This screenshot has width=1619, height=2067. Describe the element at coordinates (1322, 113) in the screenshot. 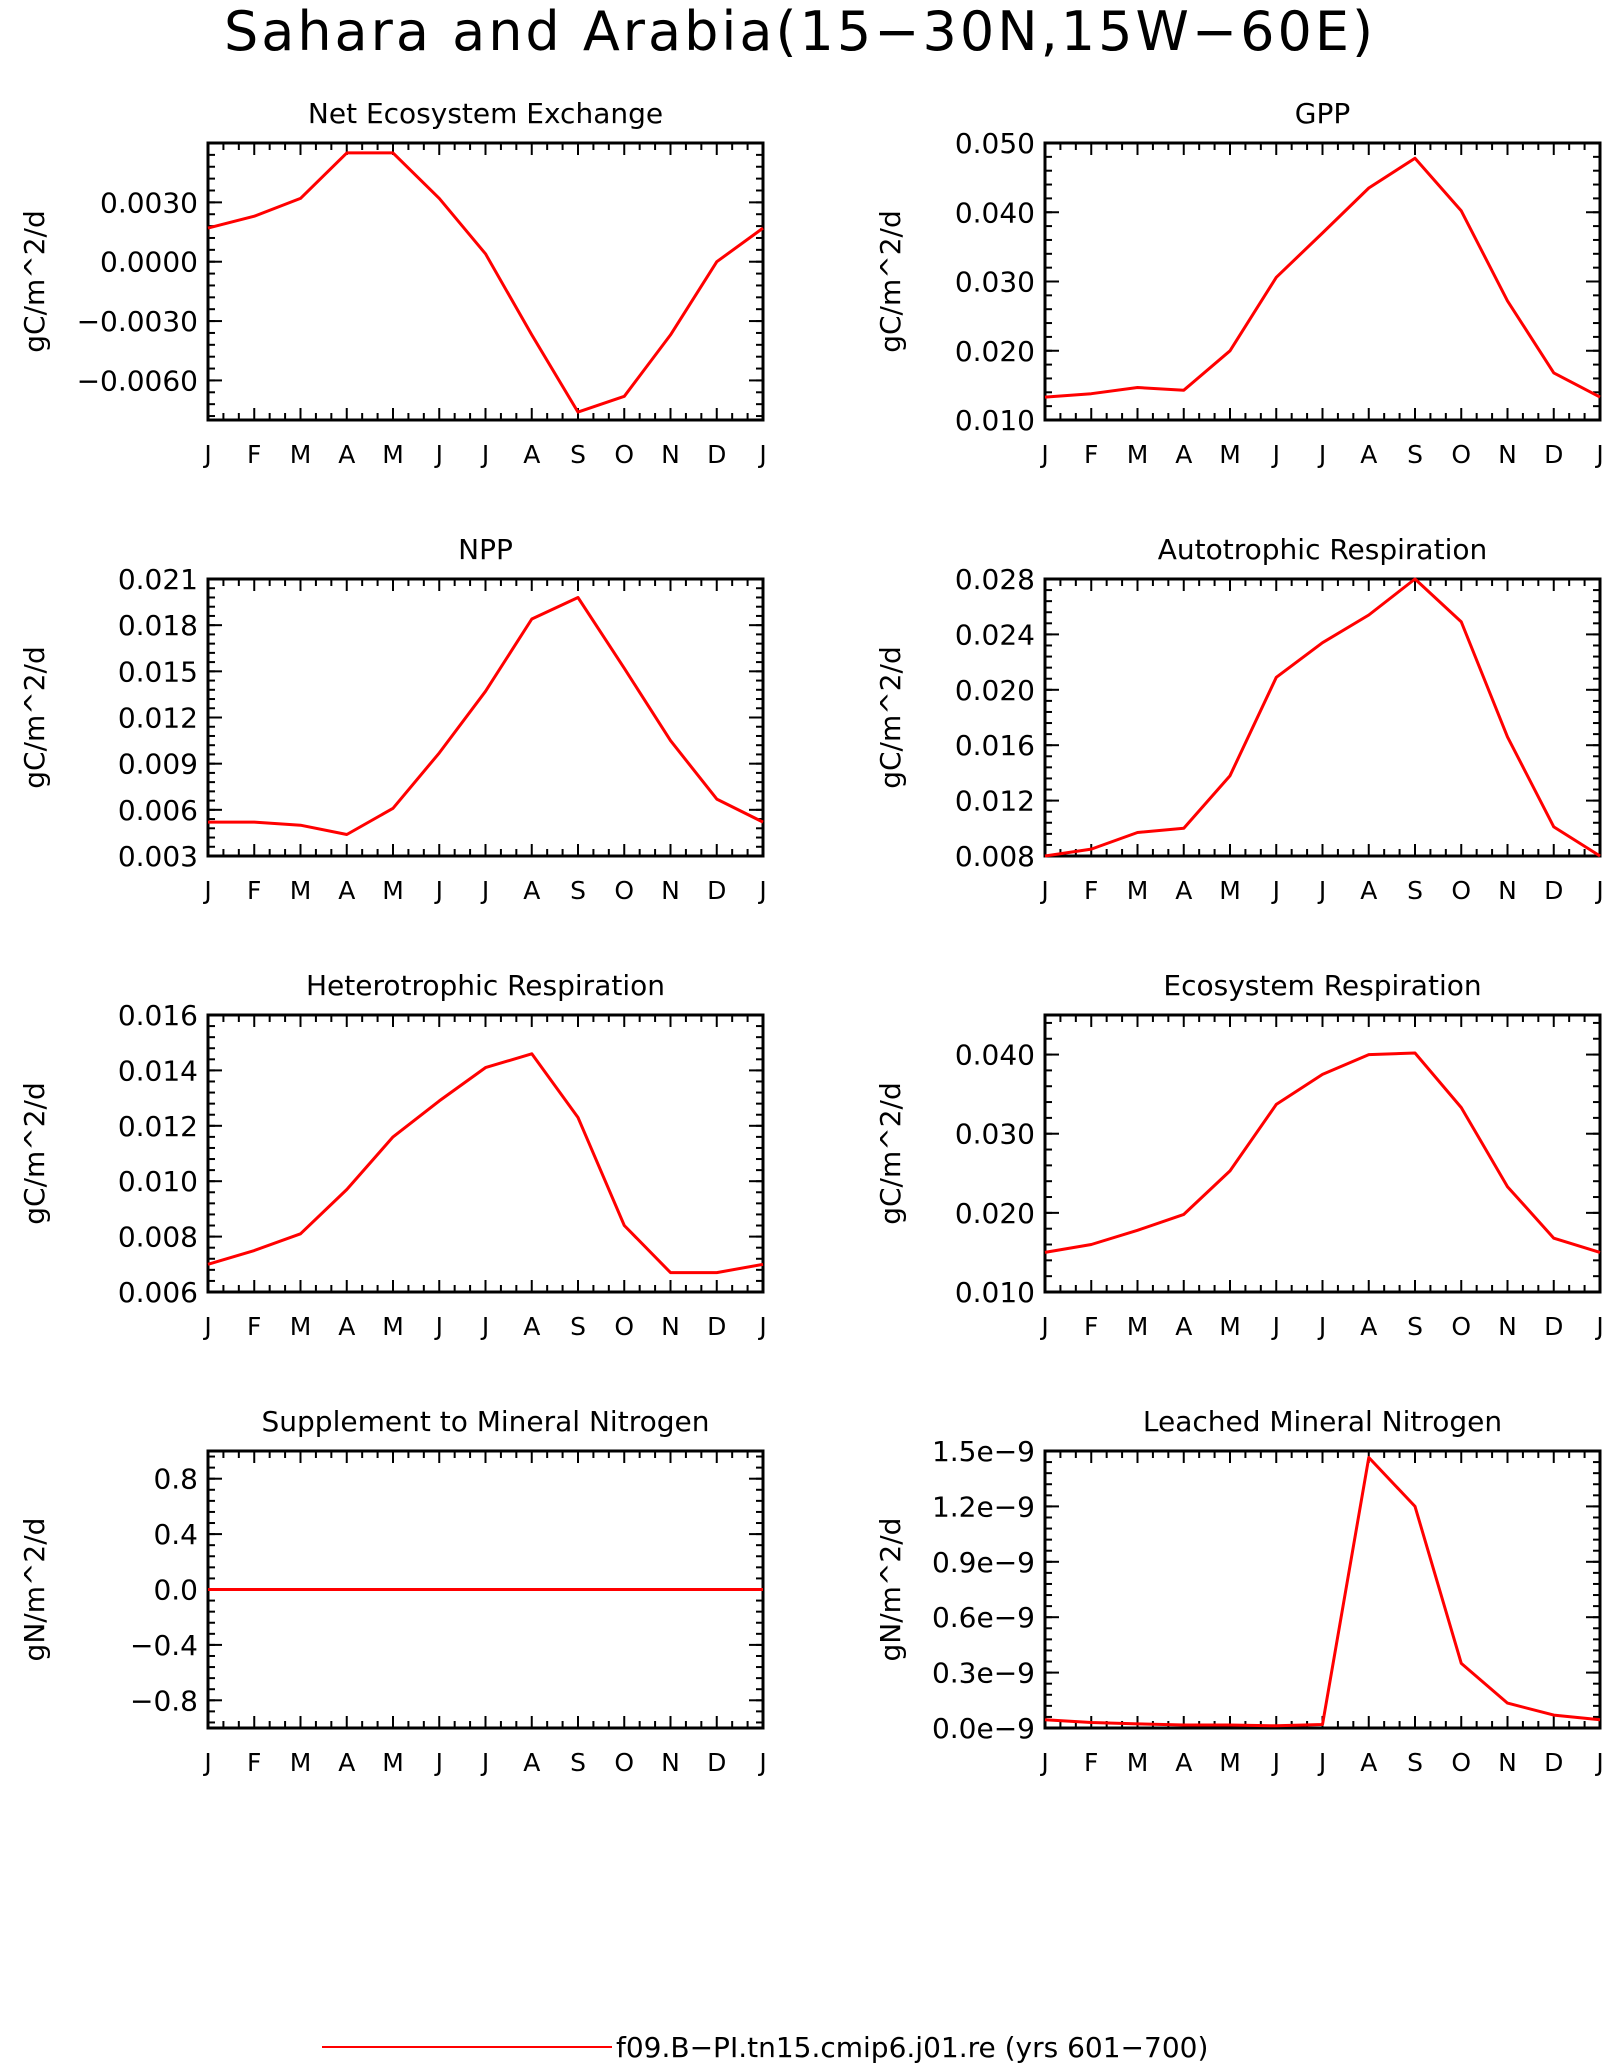

I see `panel-title: GPP` at that location.